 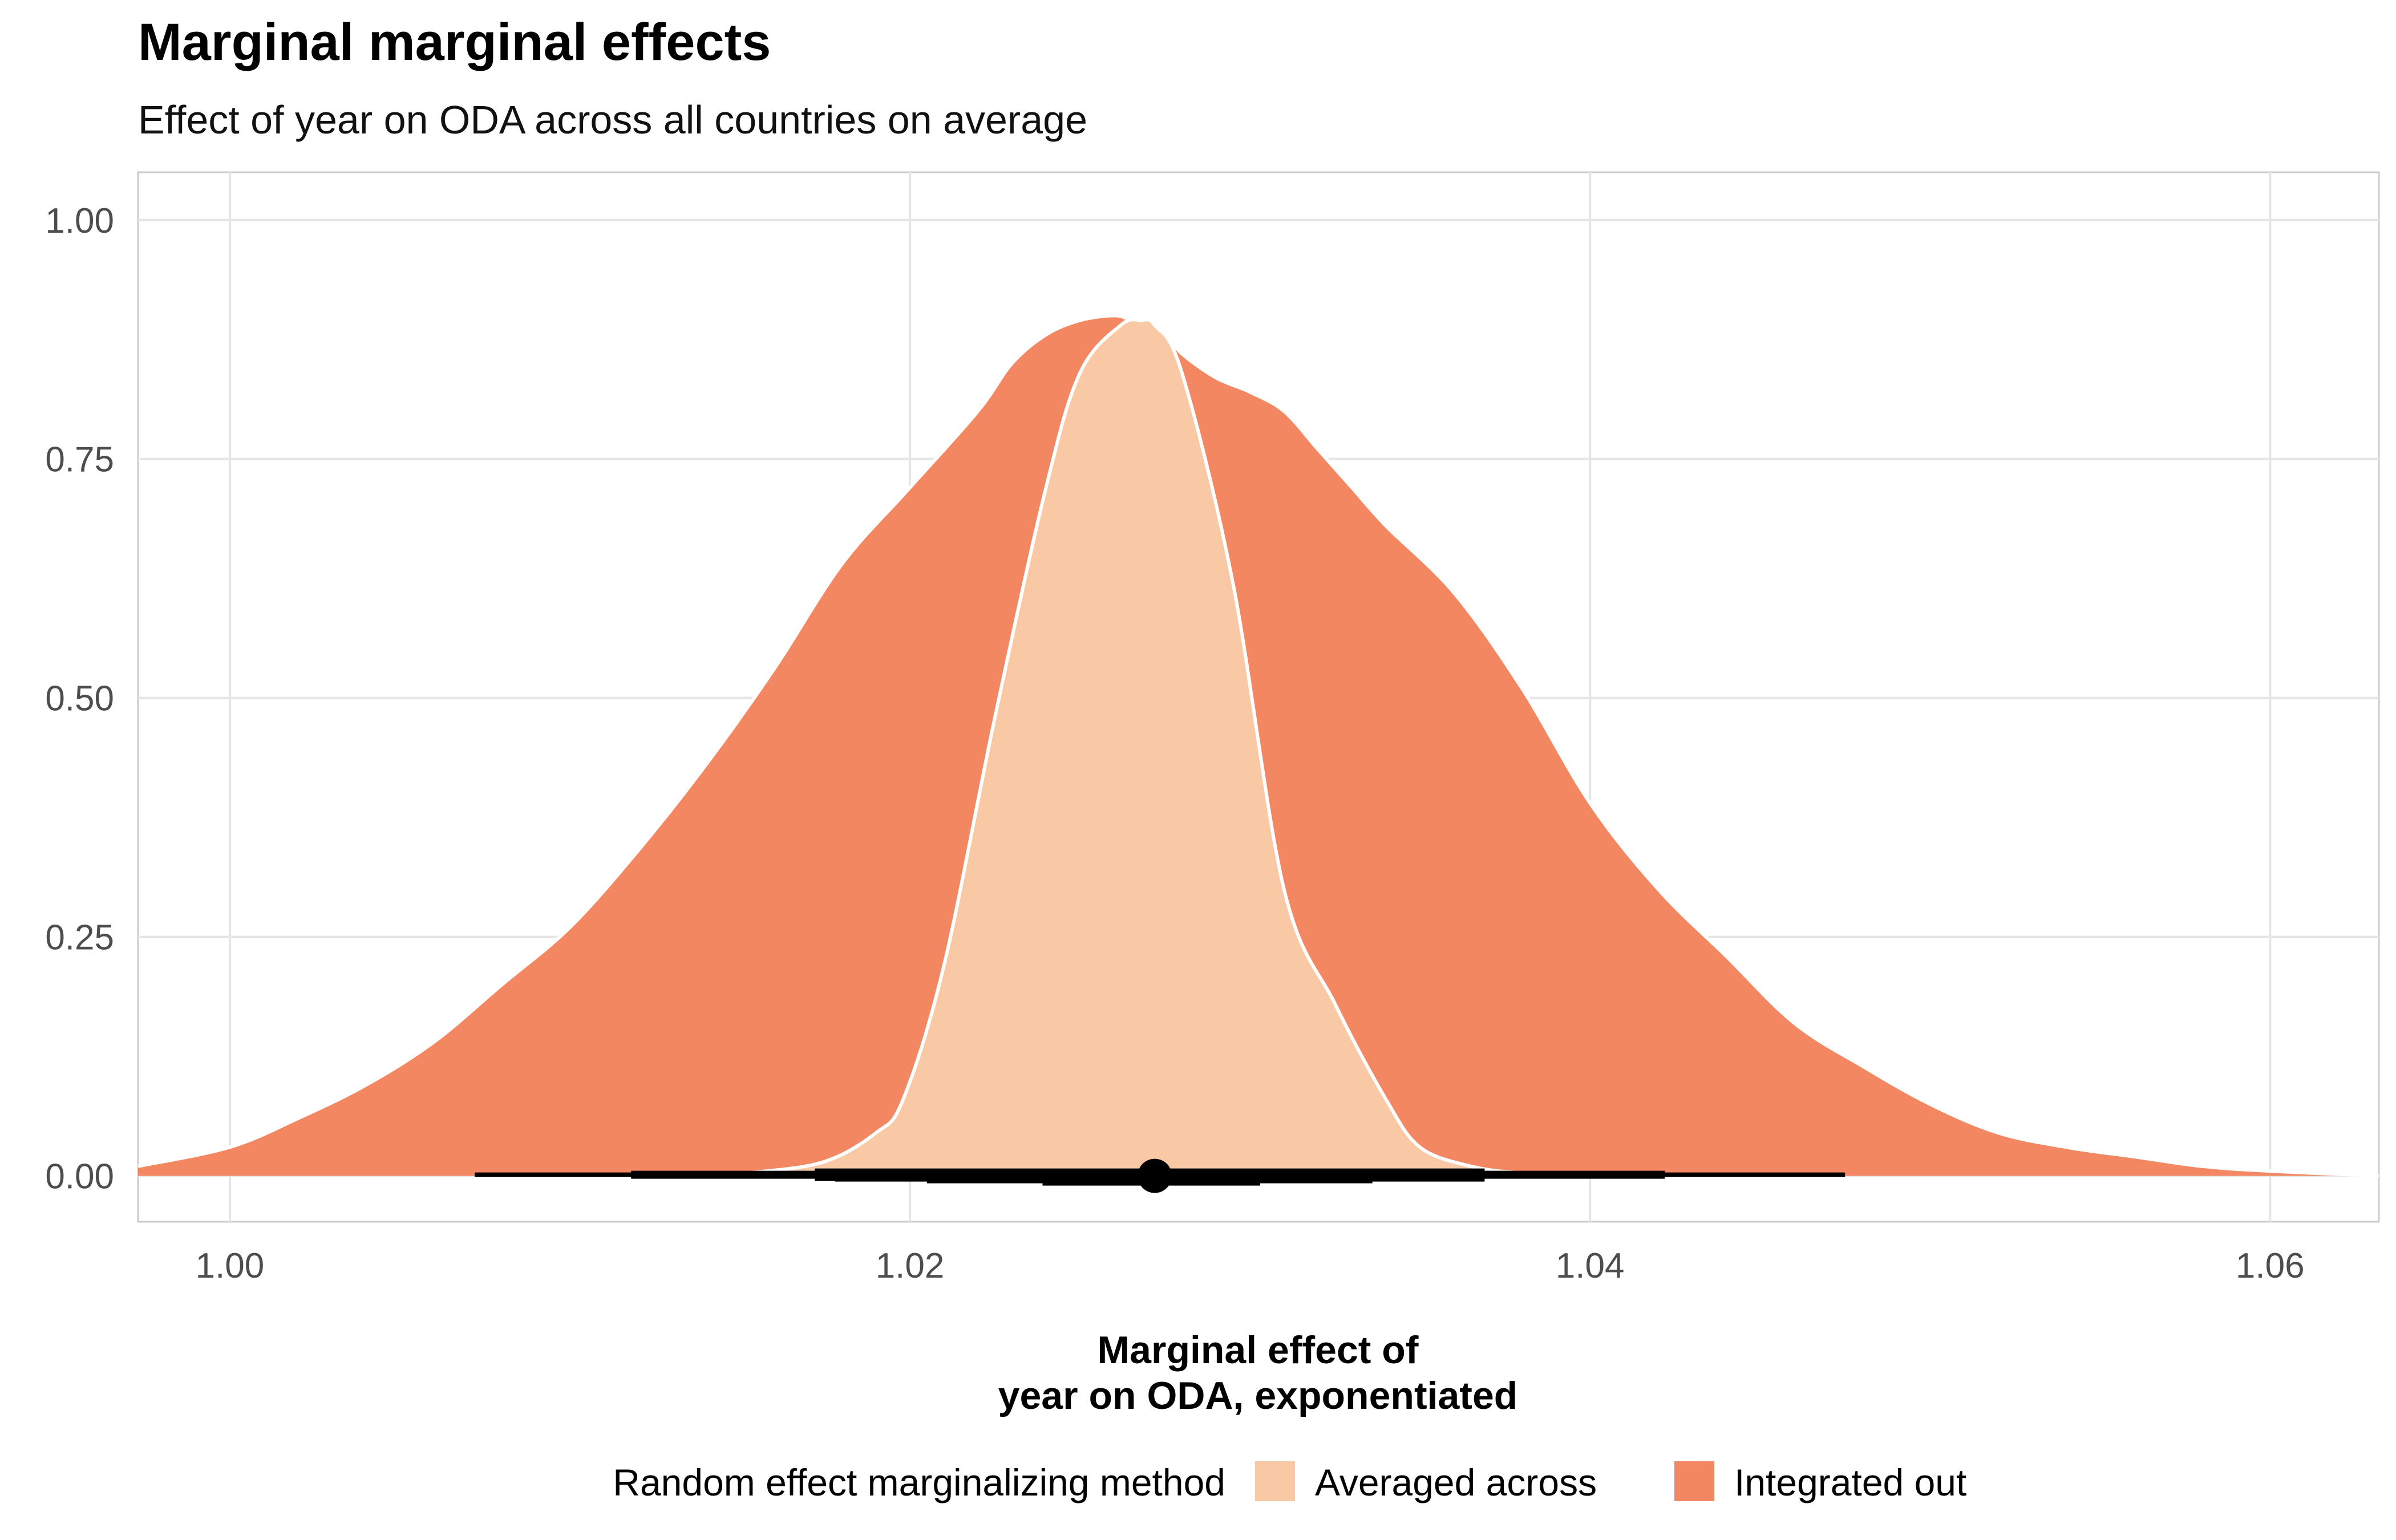 I want to click on y-tick-label-1: 0.25, so click(x=80, y=938).